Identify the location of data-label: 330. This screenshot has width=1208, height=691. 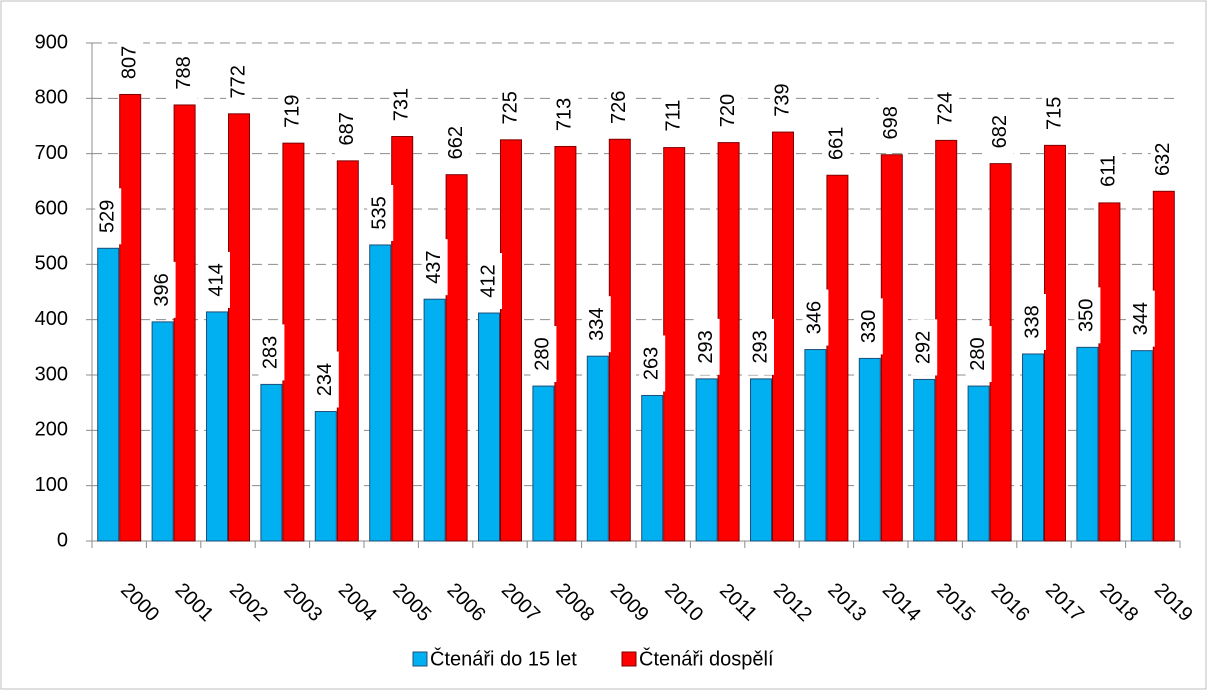
(869, 326).